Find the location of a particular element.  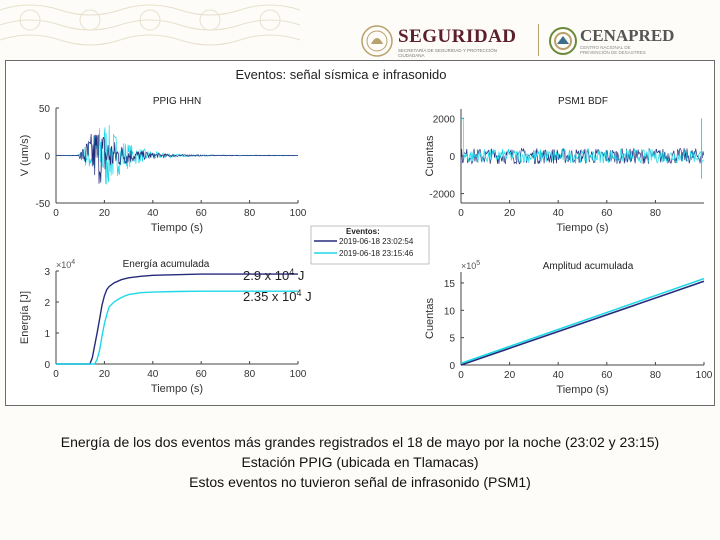

chart-4-series-1-line is located at coordinates (582, 323).